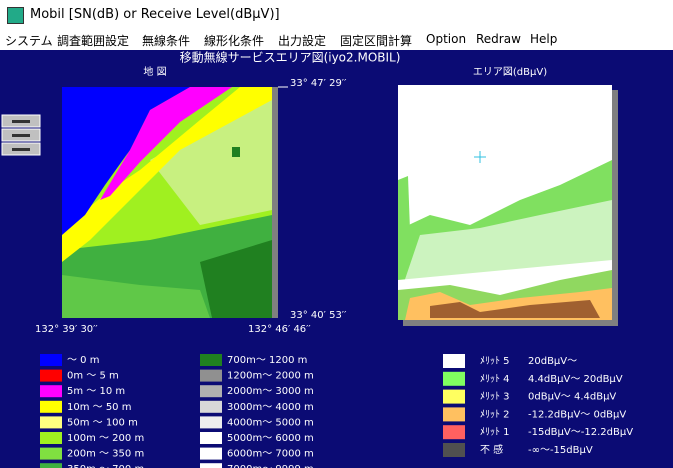 The height and width of the screenshot is (468, 673). What do you see at coordinates (66, 329) in the screenshot?
I see `lon-left: 132° 39′ 30′′` at bounding box center [66, 329].